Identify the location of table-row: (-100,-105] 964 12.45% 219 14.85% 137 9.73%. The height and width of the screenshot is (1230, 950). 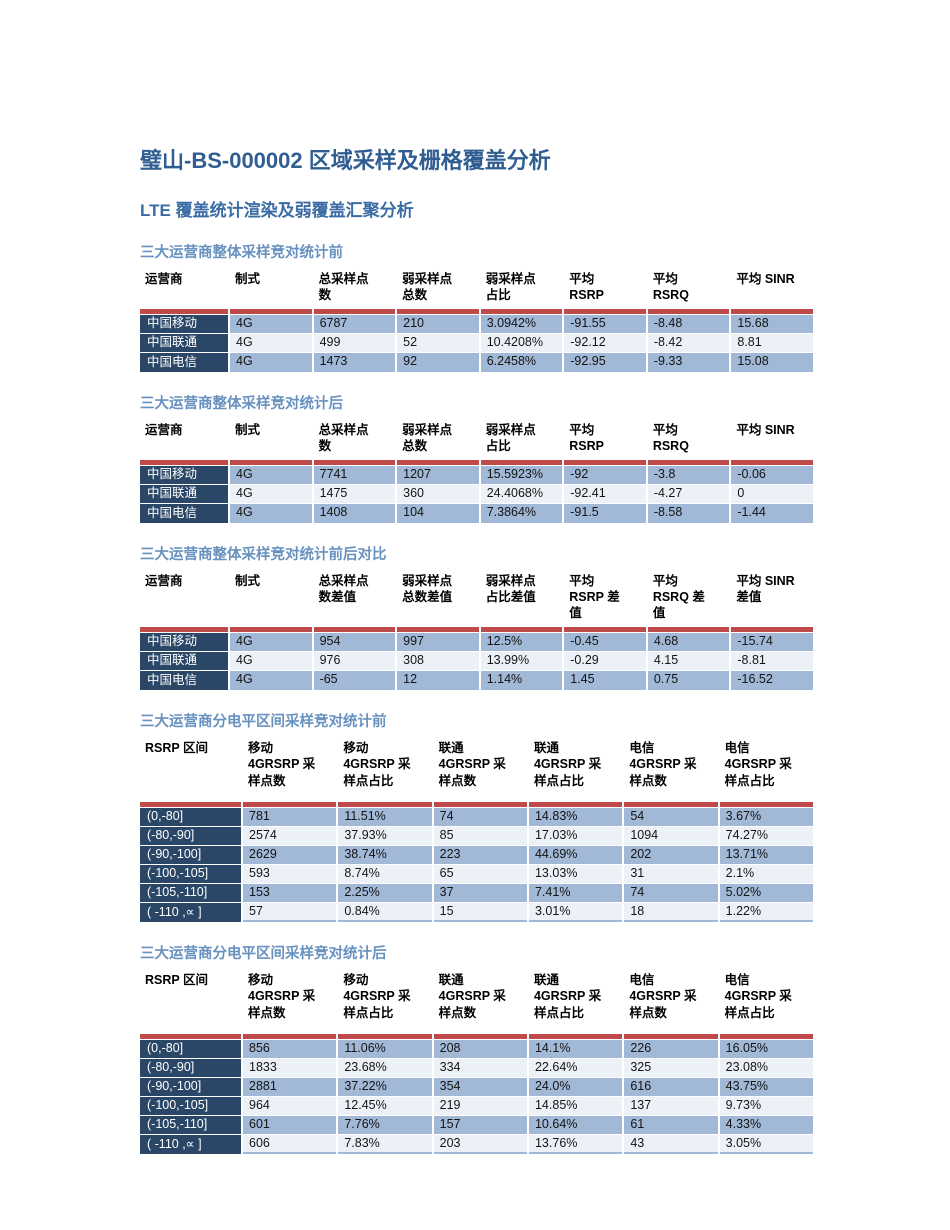
(476, 1105).